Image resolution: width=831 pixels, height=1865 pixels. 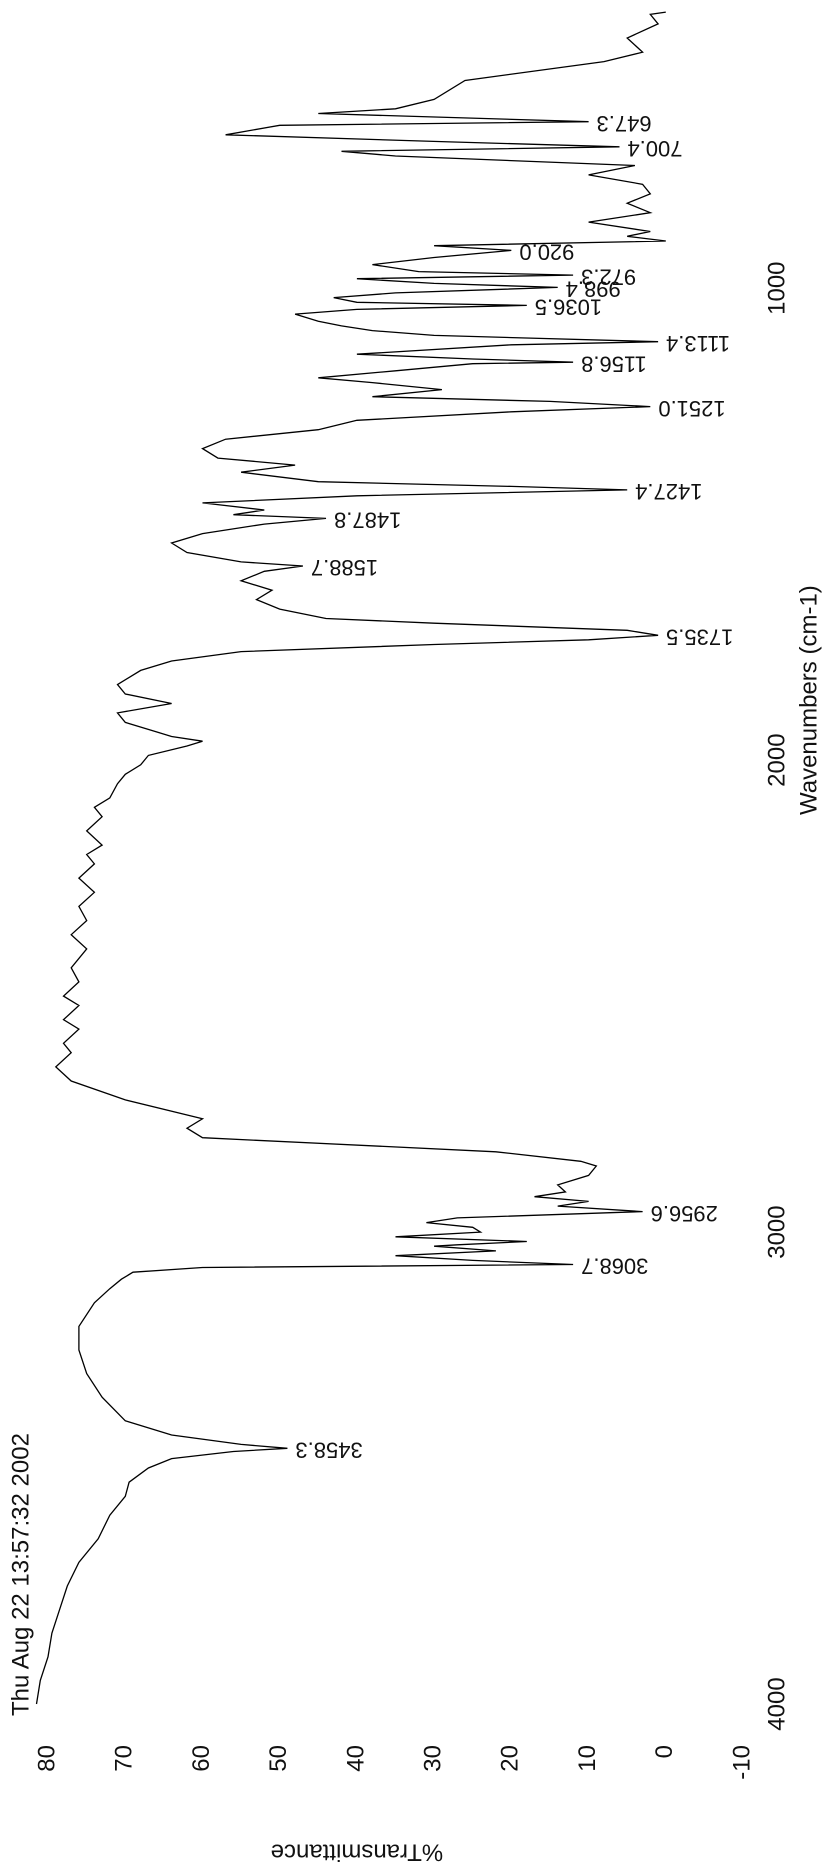 What do you see at coordinates (357, 1852) in the screenshot?
I see `y-axis-title: %Transmittance` at bounding box center [357, 1852].